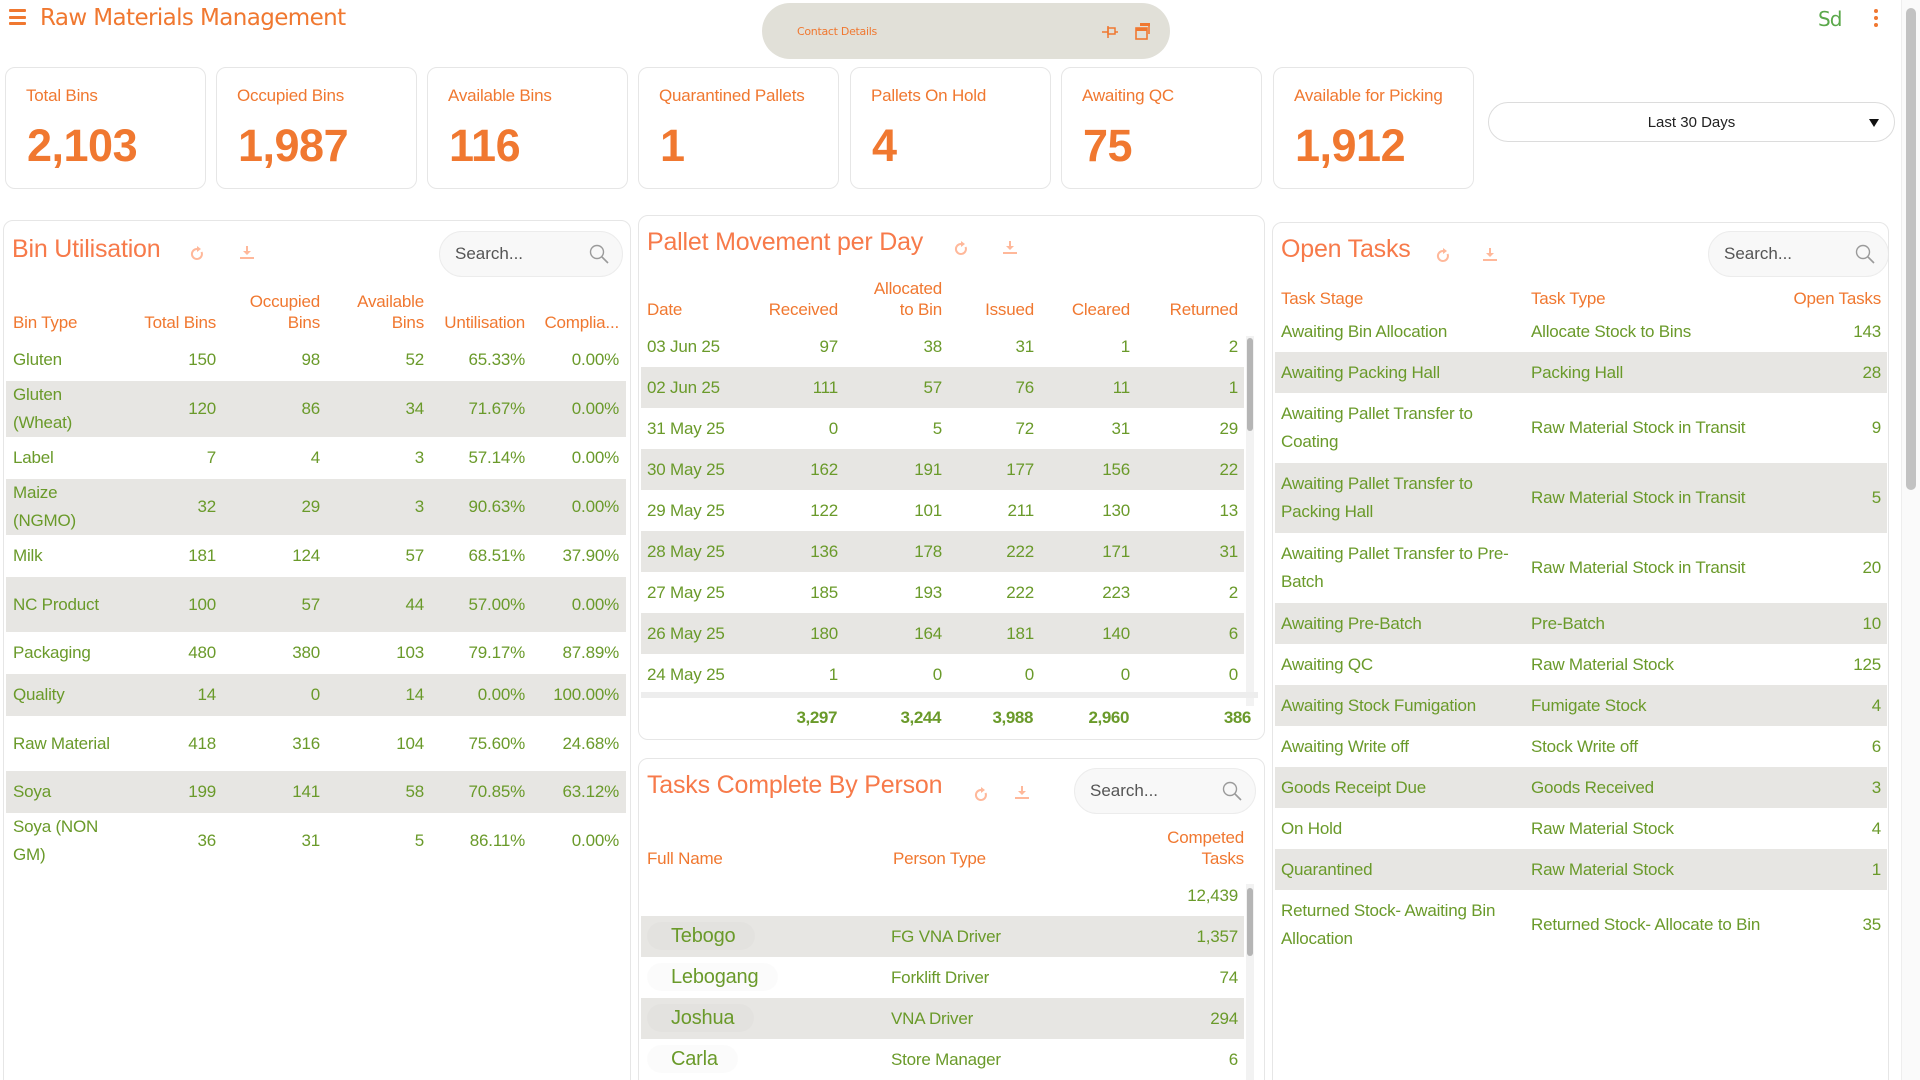 This screenshot has width=1920, height=1080. What do you see at coordinates (994, 633) in the screenshot?
I see `cell-issued: 181` at bounding box center [994, 633].